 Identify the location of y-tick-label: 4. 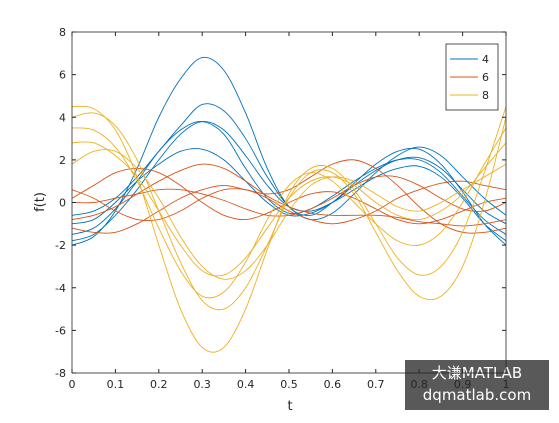
(62, 117).